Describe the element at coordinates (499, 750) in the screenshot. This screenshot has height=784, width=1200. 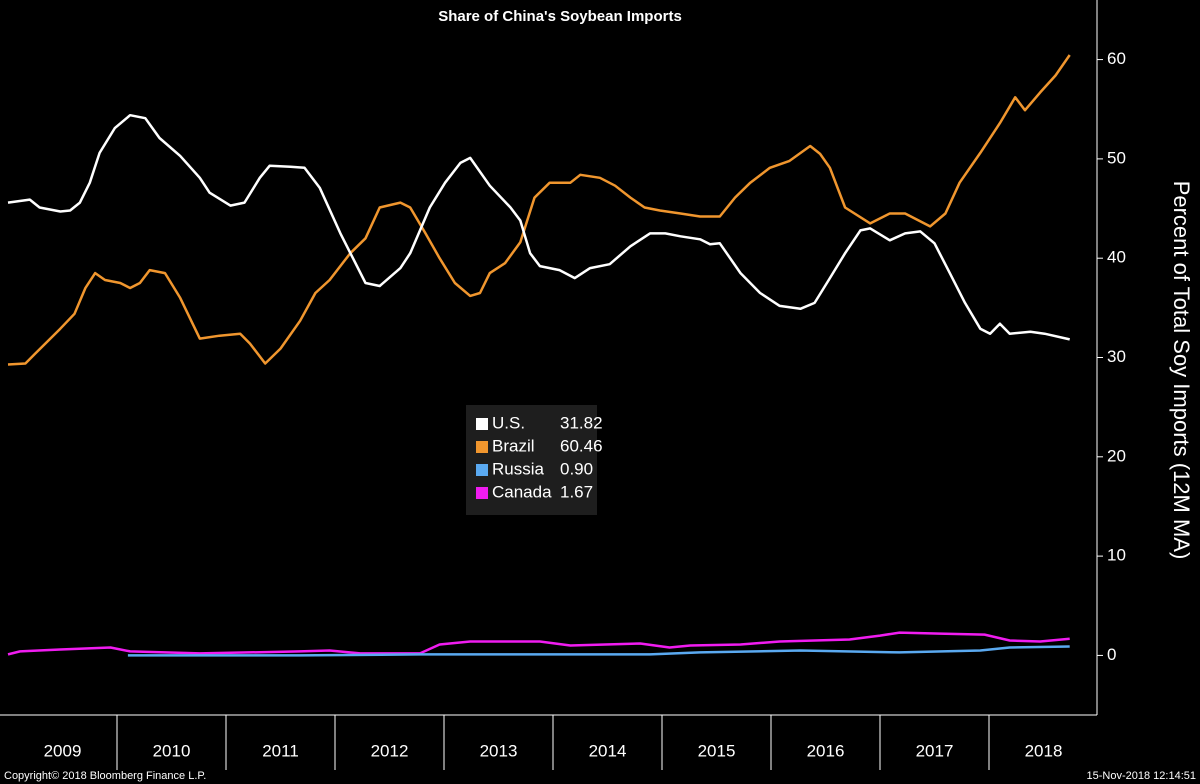
I see `x-tick-label: 2013` at that location.